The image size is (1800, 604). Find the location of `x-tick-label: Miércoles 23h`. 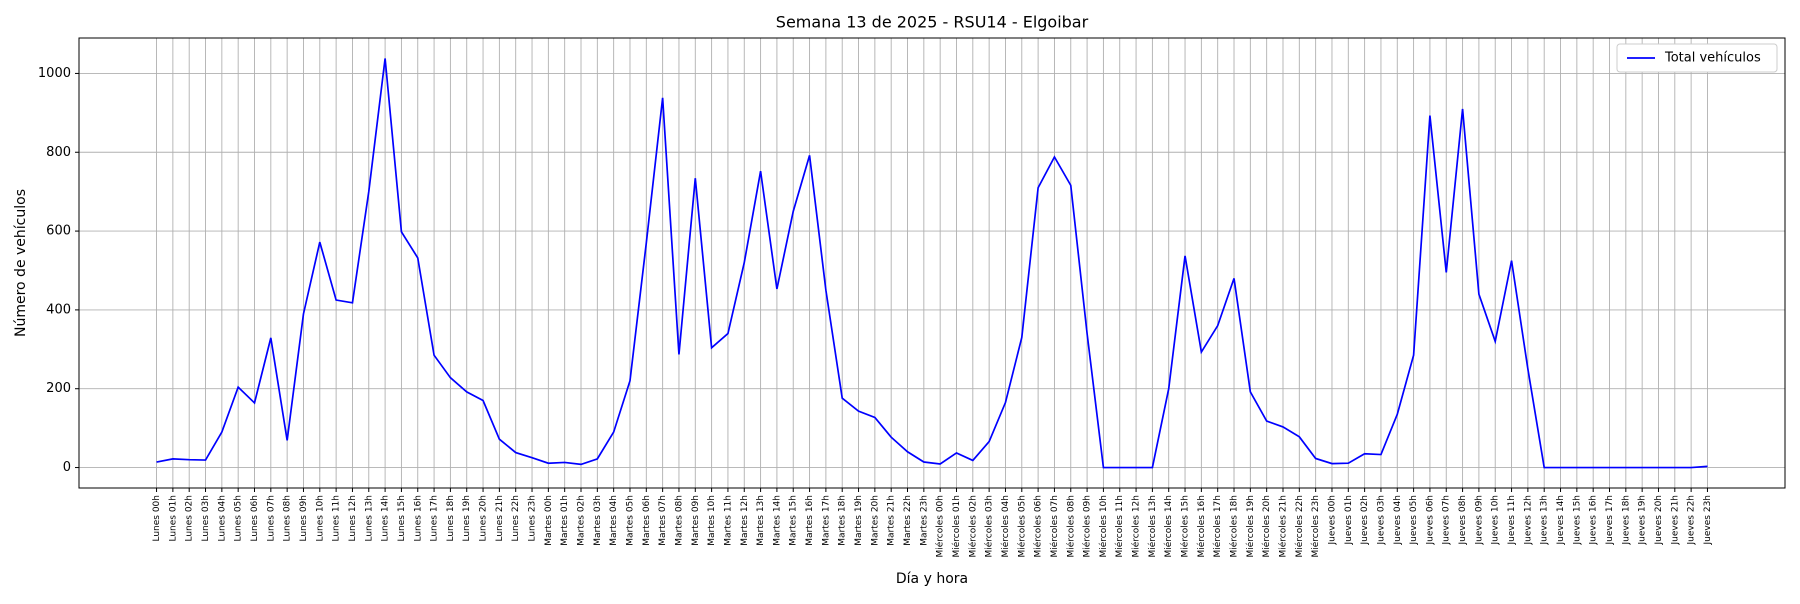

x-tick-label: Miércoles 23h is located at coordinates (1315, 526).